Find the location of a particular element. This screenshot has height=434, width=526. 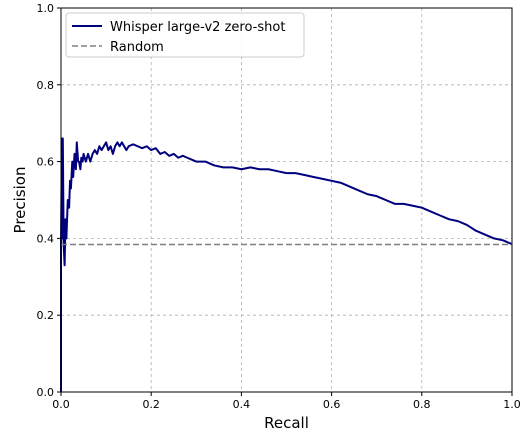

legend-box is located at coordinates (185, 35).